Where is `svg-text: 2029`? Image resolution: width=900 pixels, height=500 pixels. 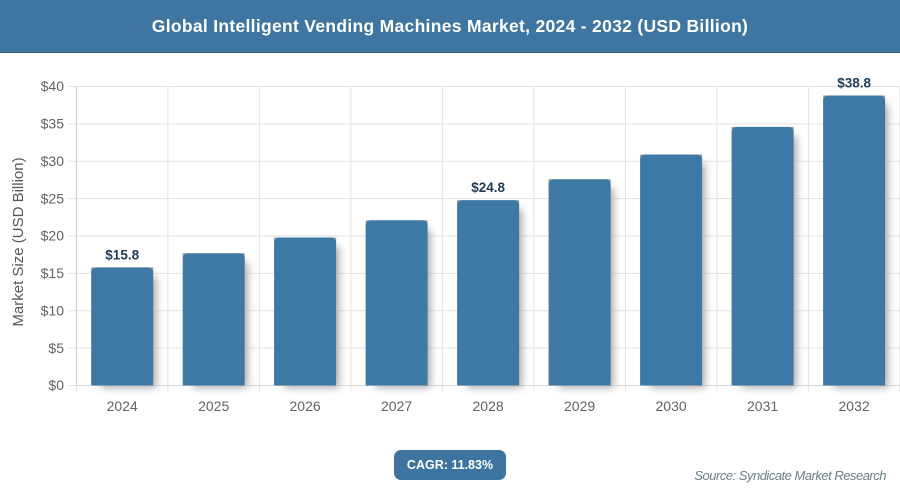
svg-text: 2029 is located at coordinates (579, 406).